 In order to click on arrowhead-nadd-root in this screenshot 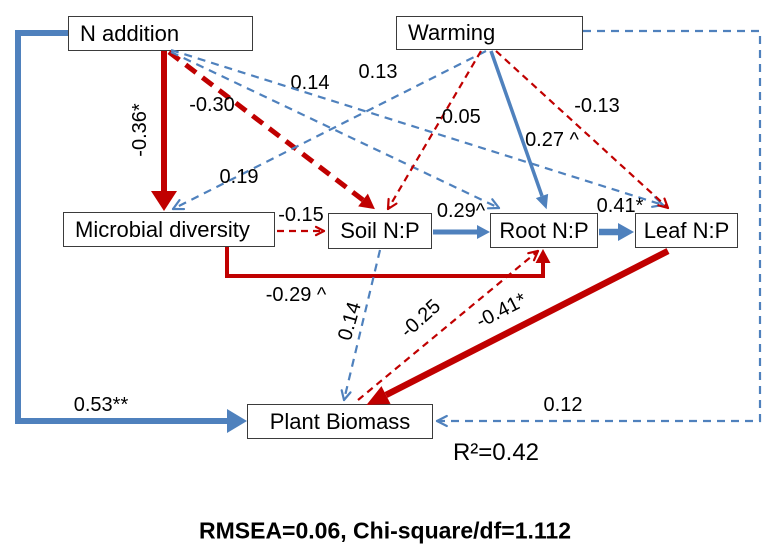, I will do `click(496, 204)`.